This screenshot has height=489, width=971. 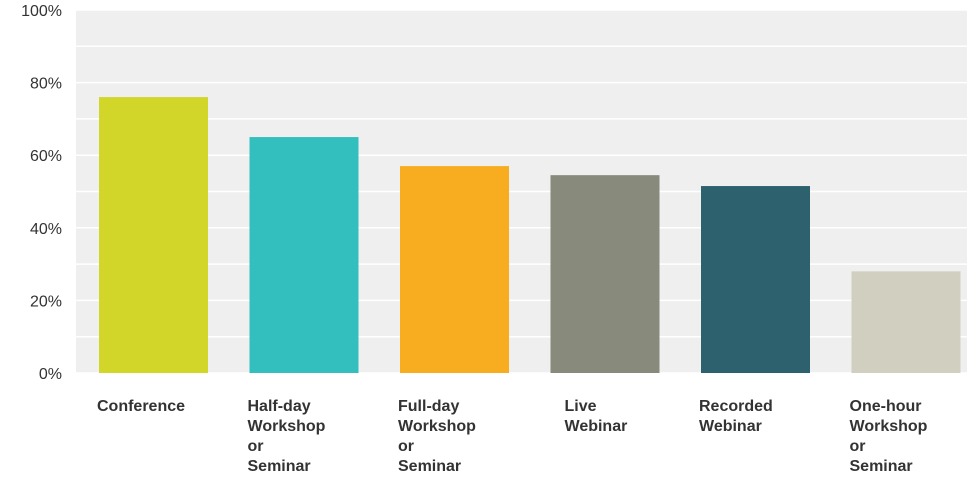 I want to click on y-axis-ticks: 0% 20% 40% 60% 80% 100%, so click(x=41, y=193).